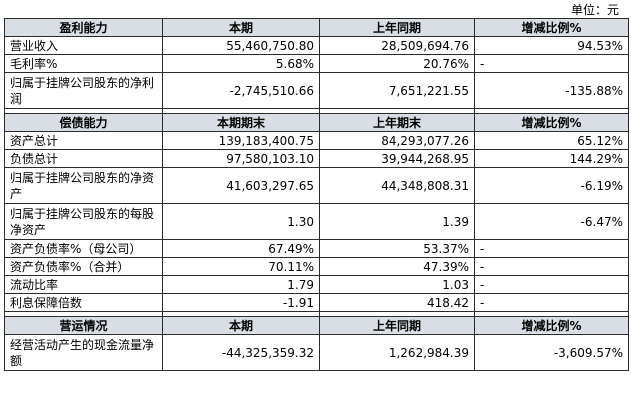 This screenshot has width=631, height=420. Describe the element at coordinates (241, 63) in the screenshot. I see `current-value: 5.68%` at that location.